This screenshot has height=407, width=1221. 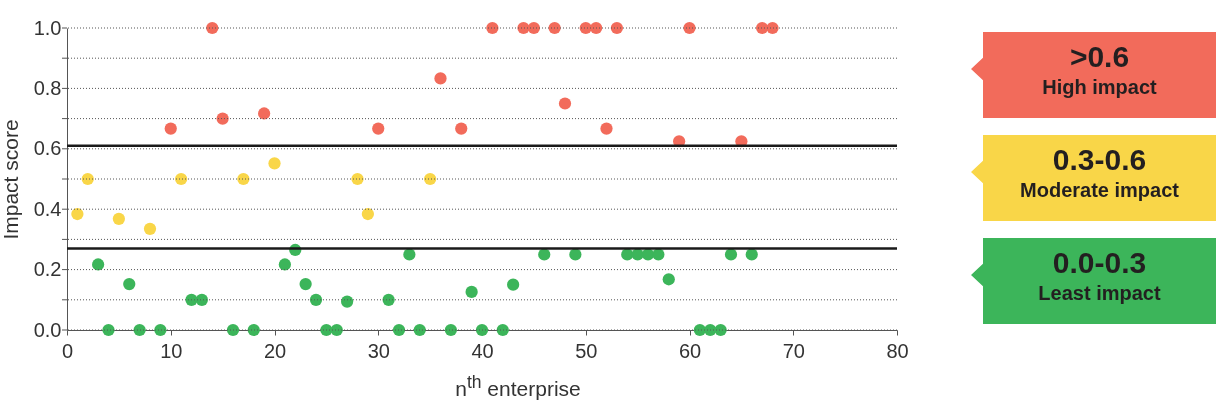 What do you see at coordinates (11, 179) in the screenshot?
I see `y-axis-title: Impact score` at bounding box center [11, 179].